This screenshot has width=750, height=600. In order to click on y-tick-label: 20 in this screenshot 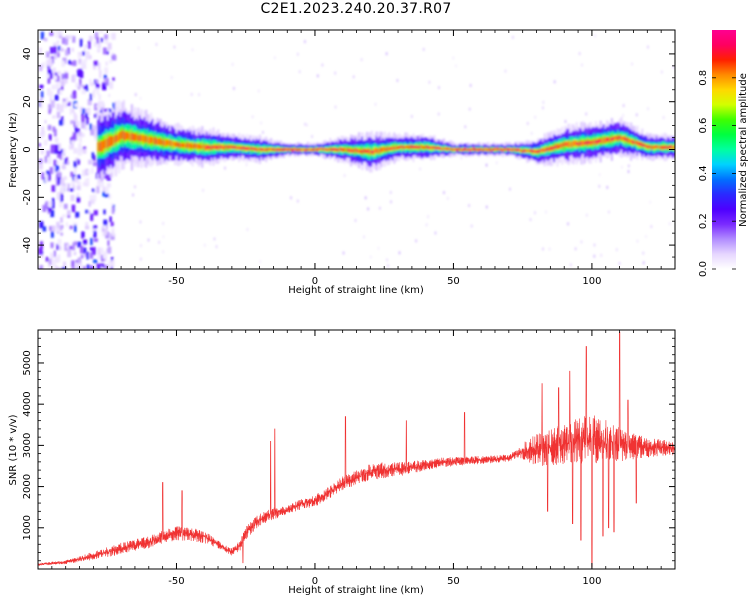, I will do `click(27, 101)`.